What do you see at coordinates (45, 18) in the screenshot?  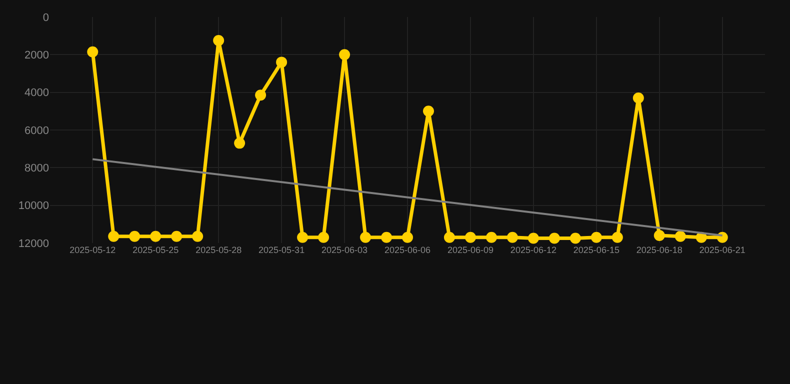 I see `y-tick-label: 0` at bounding box center [45, 18].